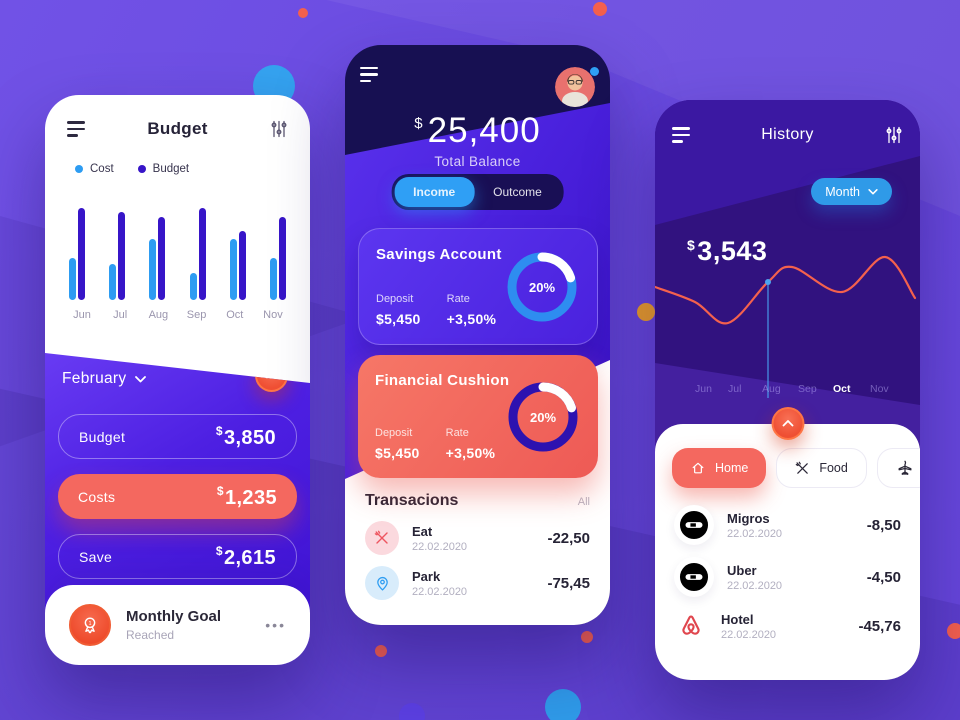  What do you see at coordinates (879, 626) in the screenshot?
I see `tx-amount: -45,76` at bounding box center [879, 626].